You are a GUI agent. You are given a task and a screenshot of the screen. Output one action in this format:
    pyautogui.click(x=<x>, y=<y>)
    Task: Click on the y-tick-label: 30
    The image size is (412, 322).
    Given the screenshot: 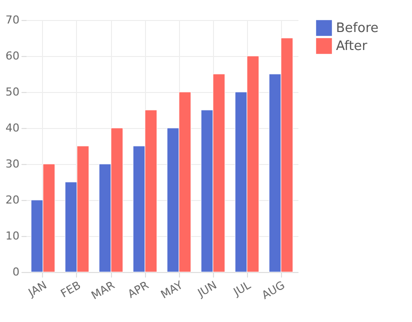 What is the action you would take?
    pyautogui.click(x=13, y=164)
    